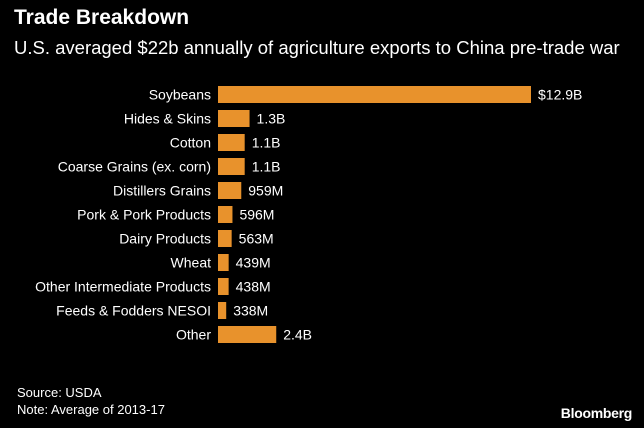 The height and width of the screenshot is (428, 644). I want to click on category-label: Coarse Grains (ex. corn), so click(134, 167).